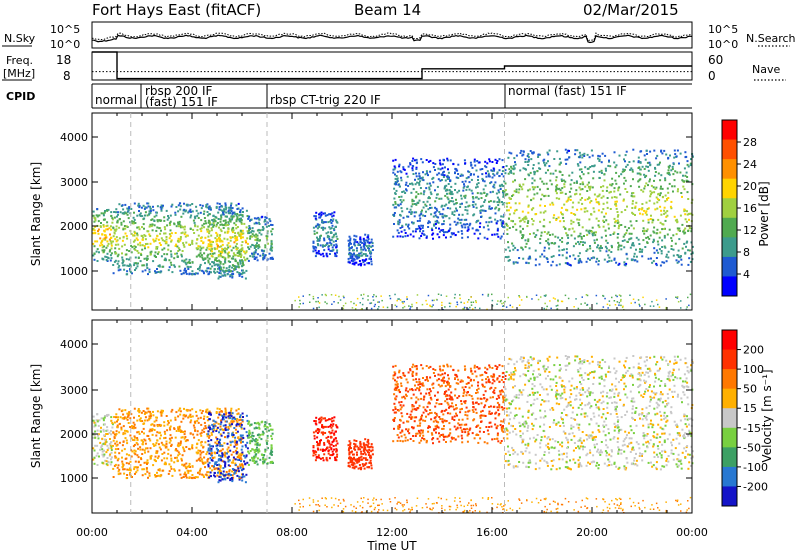 This screenshot has width=800, height=554. Describe the element at coordinates (746, 252) in the screenshot. I see `colorbar-tick-label: 8` at that location.